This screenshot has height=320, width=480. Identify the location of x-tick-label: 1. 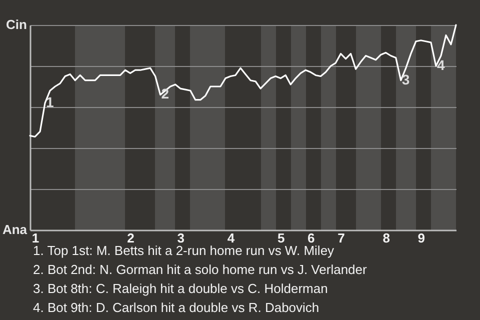
(36, 238).